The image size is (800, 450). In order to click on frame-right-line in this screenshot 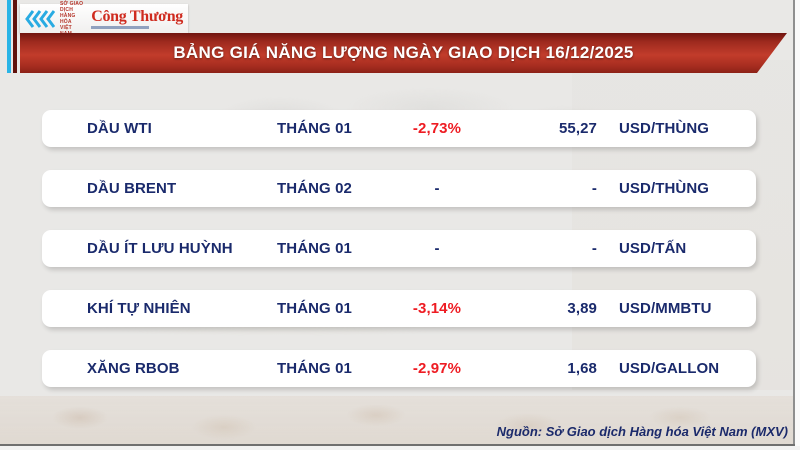, I will do `click(794, 222)`.